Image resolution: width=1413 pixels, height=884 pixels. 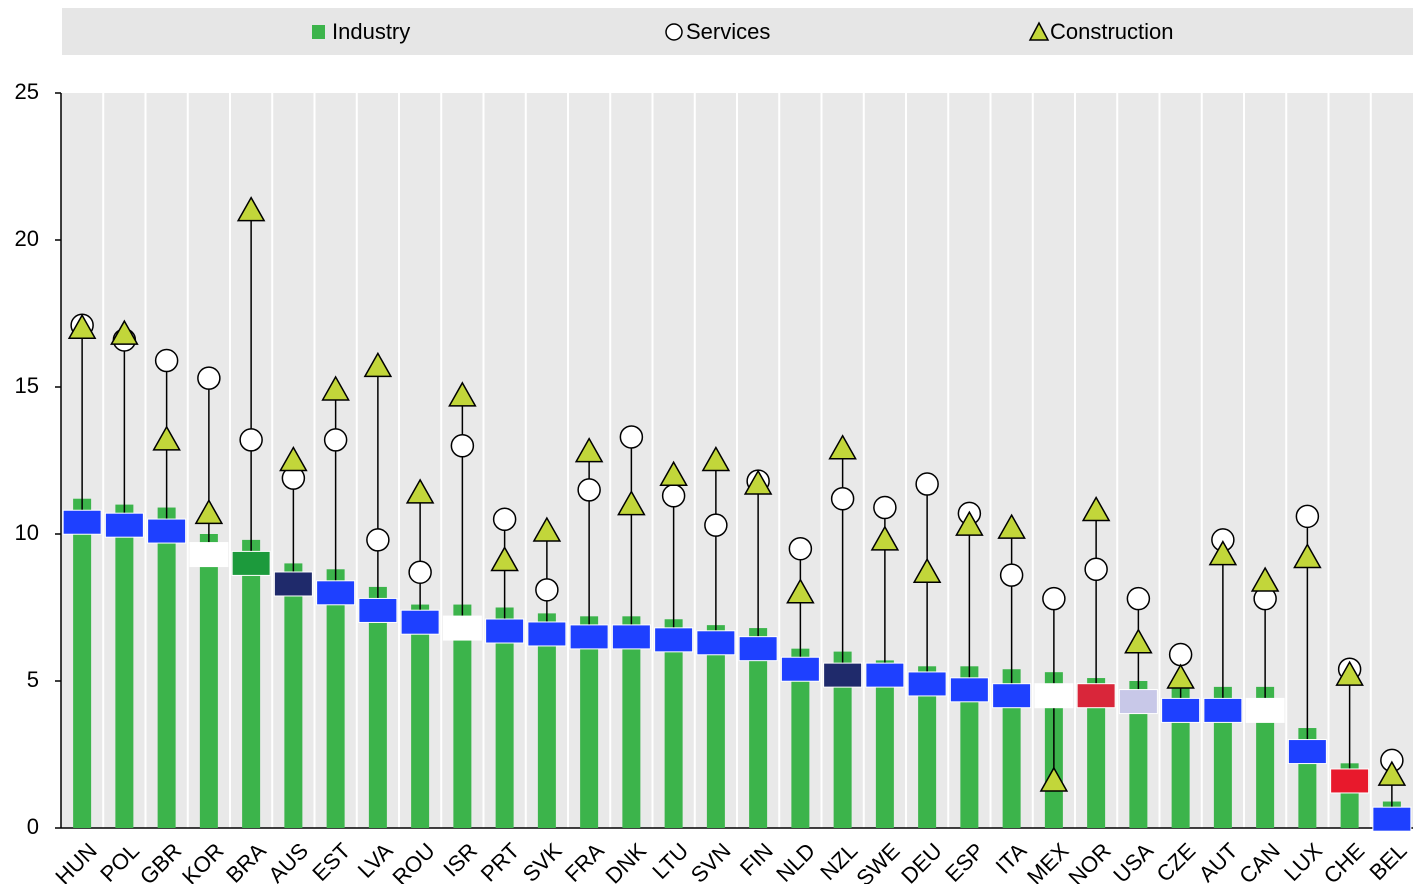 What do you see at coordinates (1133, 861) in the screenshot?
I see `x-tick-label: USA` at bounding box center [1133, 861].